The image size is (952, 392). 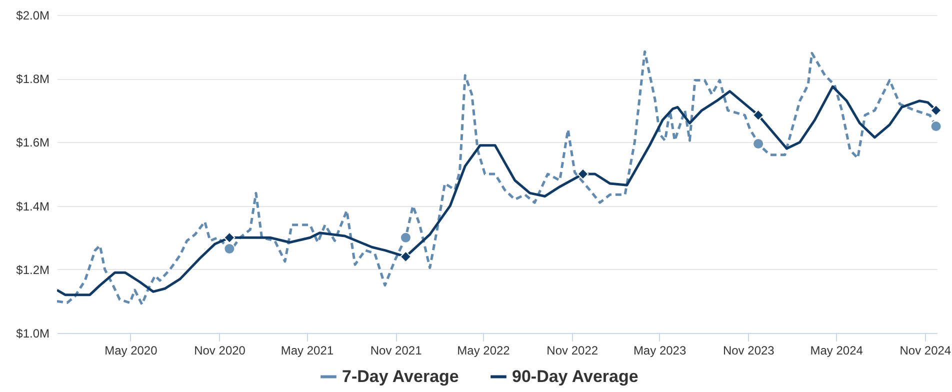 What do you see at coordinates (396, 351) in the screenshot?
I see `x-tick-label: Nov 2021` at bounding box center [396, 351].